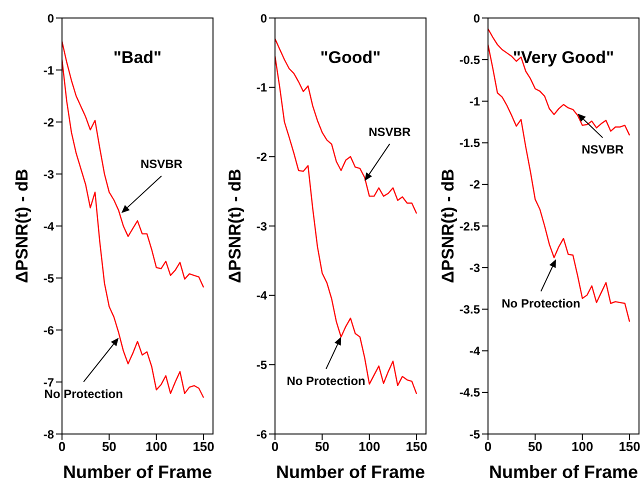 Image resolution: width=640 pixels, height=479 pixels. Describe the element at coordinates (137, 57) in the screenshot. I see `text: "Bad"` at that location.